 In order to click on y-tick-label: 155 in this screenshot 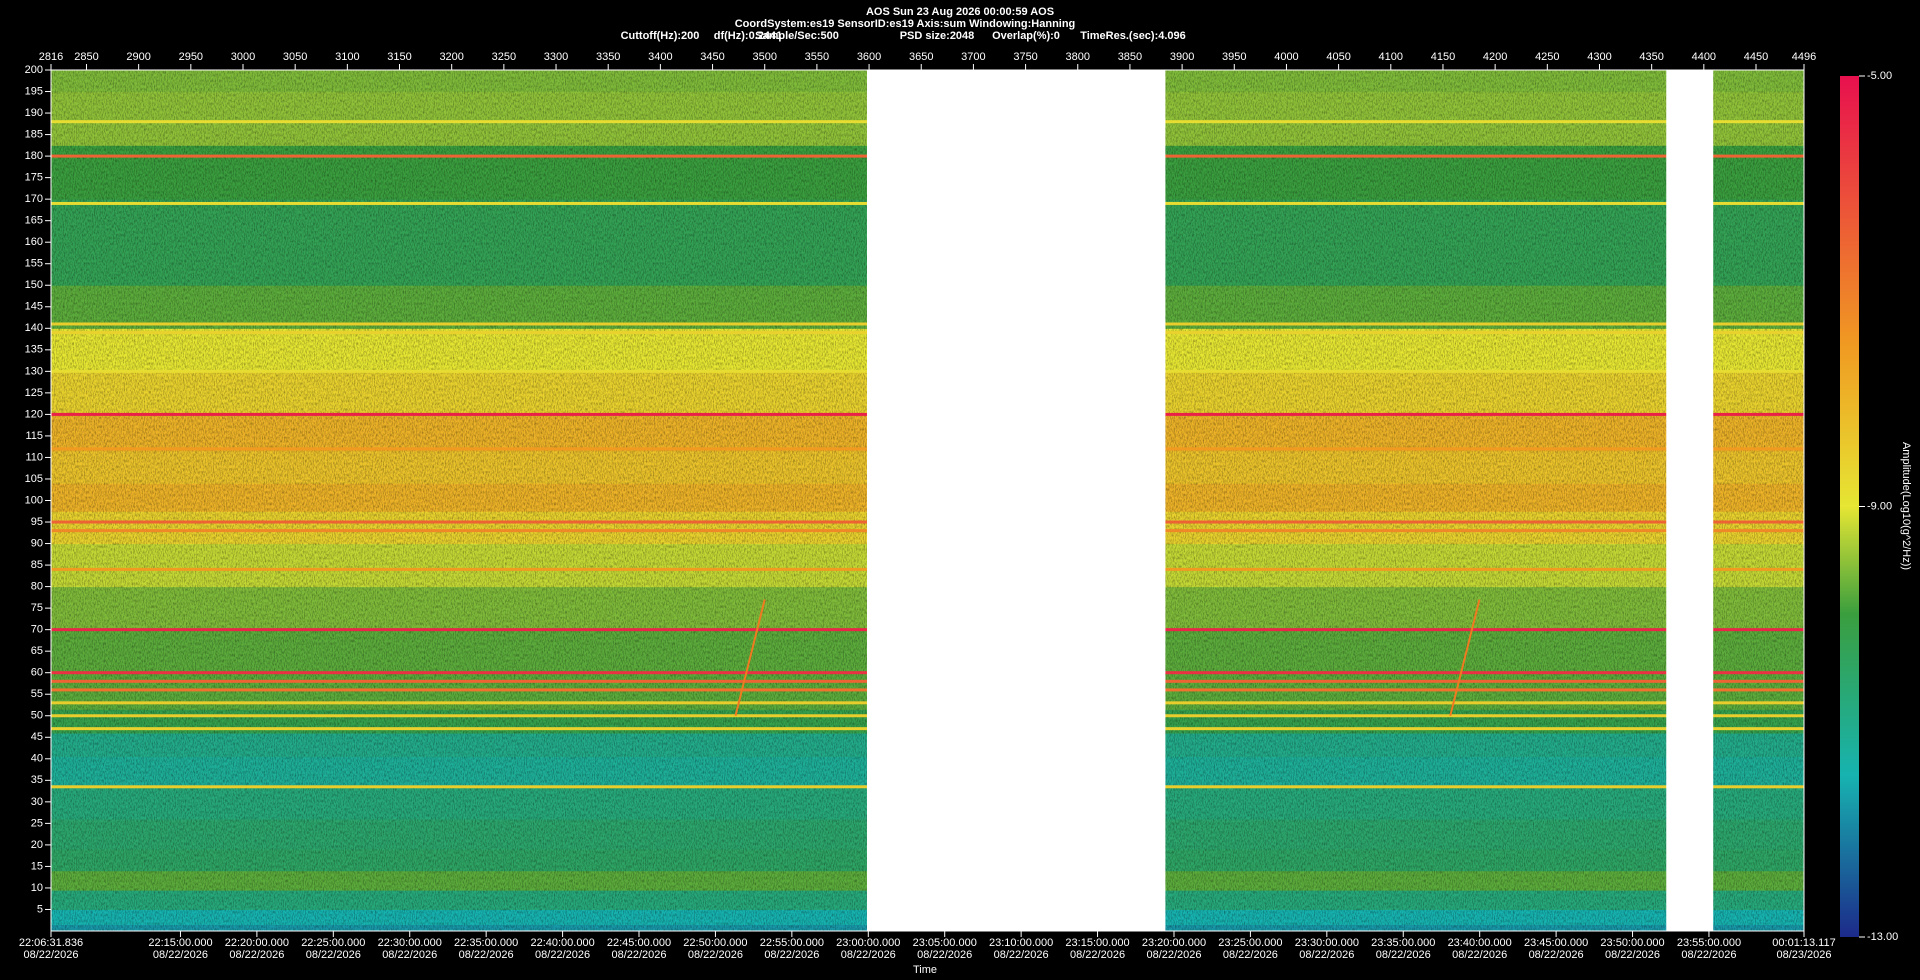, I will do `click(34, 264)`.